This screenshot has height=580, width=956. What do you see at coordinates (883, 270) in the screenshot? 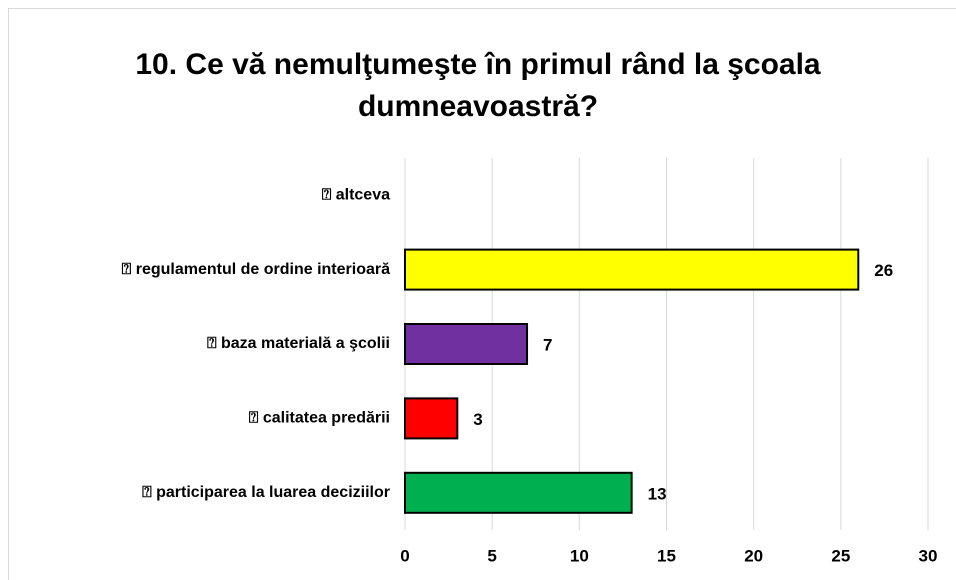
I see `data-label: 26` at bounding box center [883, 270].